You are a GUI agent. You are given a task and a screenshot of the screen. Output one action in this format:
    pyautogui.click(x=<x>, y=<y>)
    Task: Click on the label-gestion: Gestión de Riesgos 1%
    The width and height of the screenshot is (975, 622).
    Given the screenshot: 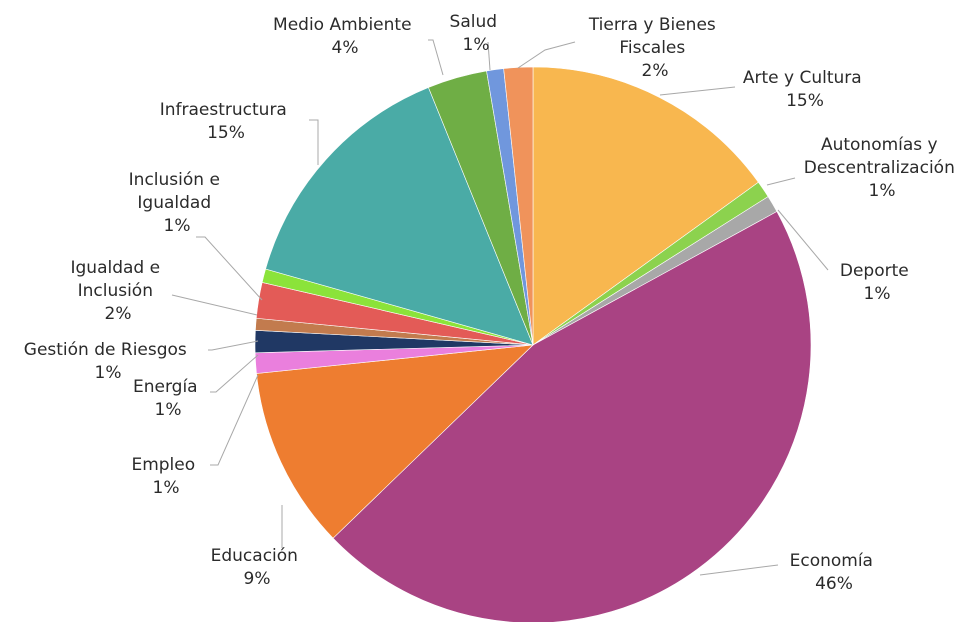 What is the action you would take?
    pyautogui.click(x=108, y=361)
    